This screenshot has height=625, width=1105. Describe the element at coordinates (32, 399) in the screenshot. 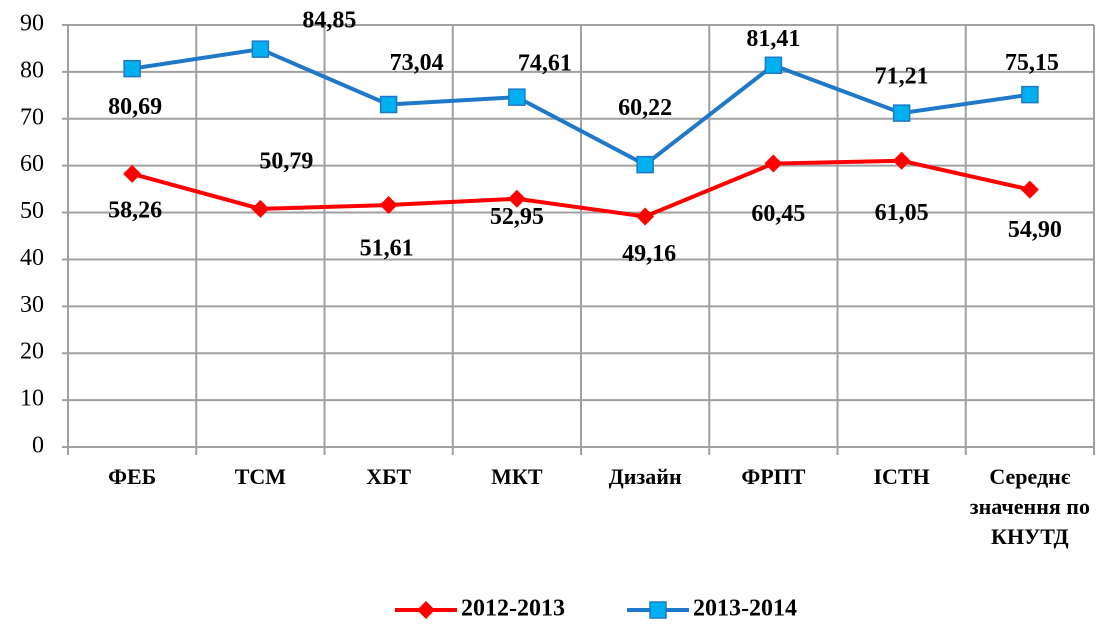

I see `y-tick-label: 10` at that location.